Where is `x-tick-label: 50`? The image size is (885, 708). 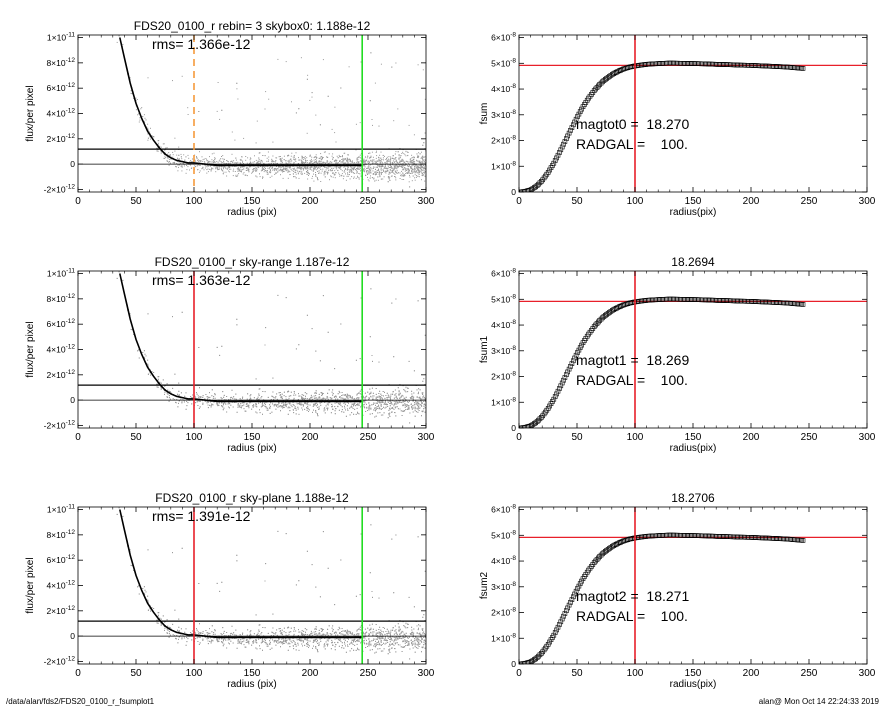 x-tick-label: 50 is located at coordinates (577, 201).